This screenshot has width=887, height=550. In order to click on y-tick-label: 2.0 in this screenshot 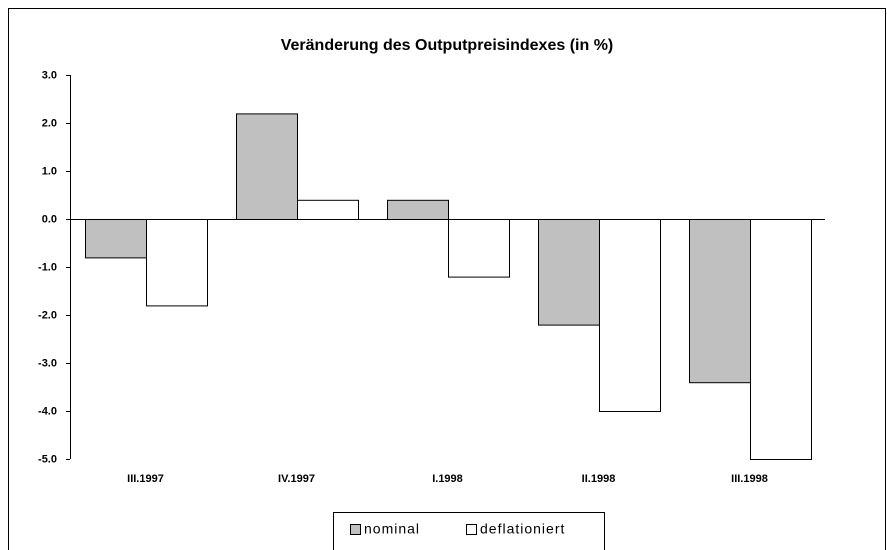, I will do `click(49, 123)`.